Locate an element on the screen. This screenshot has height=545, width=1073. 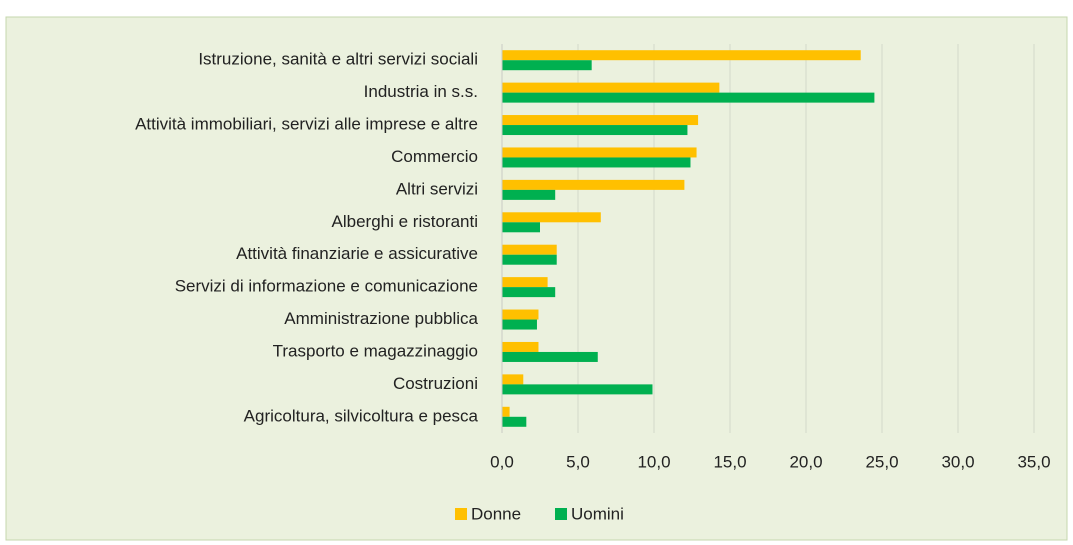
x-tick-label: 30,0 is located at coordinates (957, 461).